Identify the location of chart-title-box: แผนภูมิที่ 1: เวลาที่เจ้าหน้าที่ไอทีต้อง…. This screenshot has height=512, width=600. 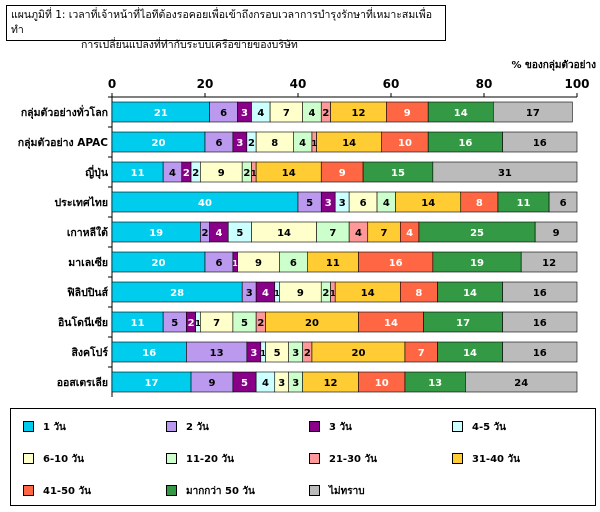
(226, 28).